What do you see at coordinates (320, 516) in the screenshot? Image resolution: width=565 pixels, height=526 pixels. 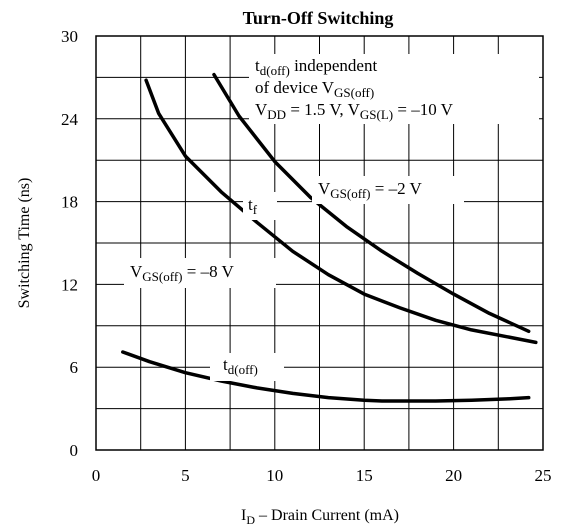 I see `x-axis-label: ID – Drain Current (mA)` at bounding box center [320, 516].